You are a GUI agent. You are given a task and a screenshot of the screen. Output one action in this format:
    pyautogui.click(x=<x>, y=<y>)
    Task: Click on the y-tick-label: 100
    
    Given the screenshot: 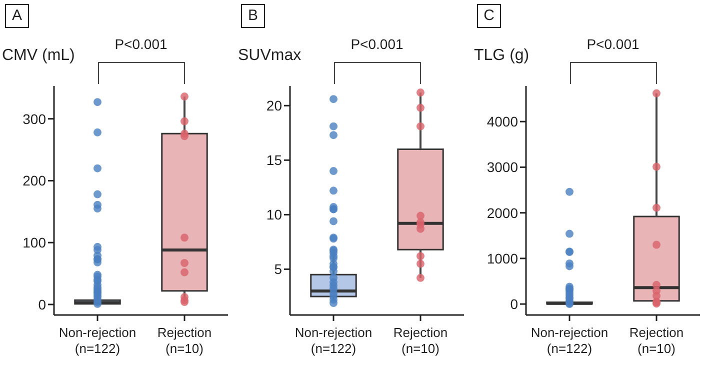 What is the action you would take?
    pyautogui.click(x=34, y=242)
    